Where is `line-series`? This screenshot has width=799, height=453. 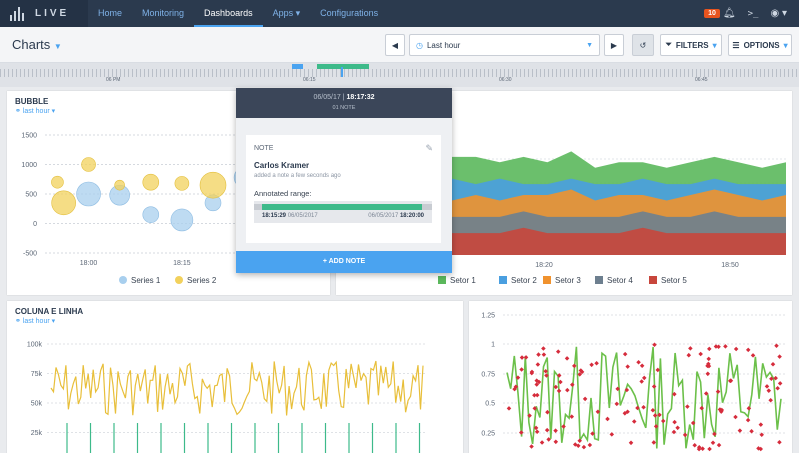 line-series is located at coordinates (644, 397).